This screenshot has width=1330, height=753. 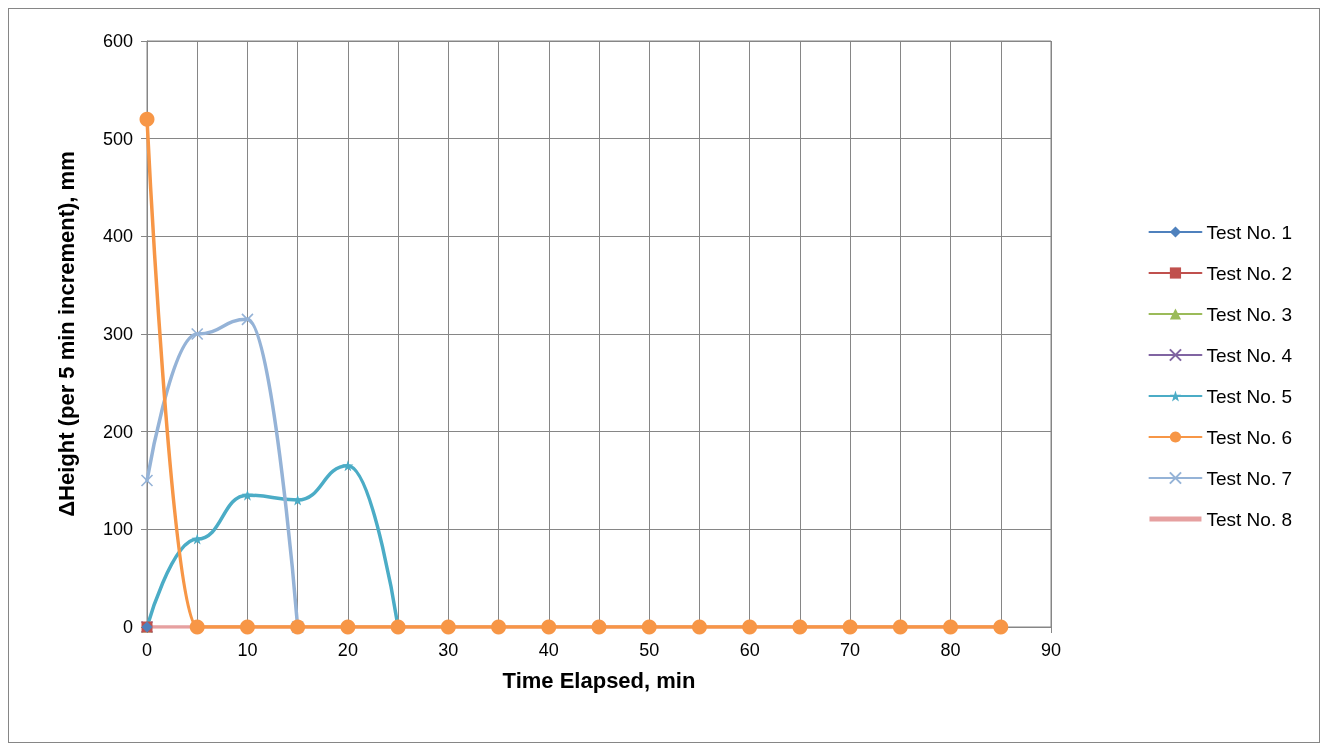 What do you see at coordinates (1249, 396) in the screenshot?
I see `legend-label: Test No. 5` at bounding box center [1249, 396].